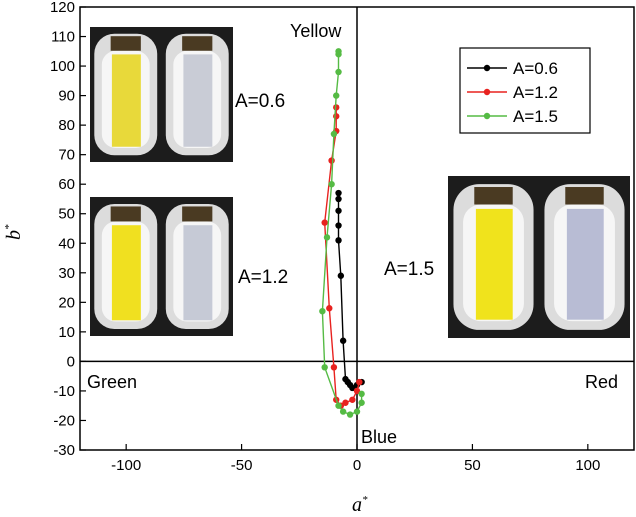 The width and height of the screenshot is (636, 517). What do you see at coordinates (535, 68) in the screenshot?
I see `legend-entry-label: A=0.6` at bounding box center [535, 68].